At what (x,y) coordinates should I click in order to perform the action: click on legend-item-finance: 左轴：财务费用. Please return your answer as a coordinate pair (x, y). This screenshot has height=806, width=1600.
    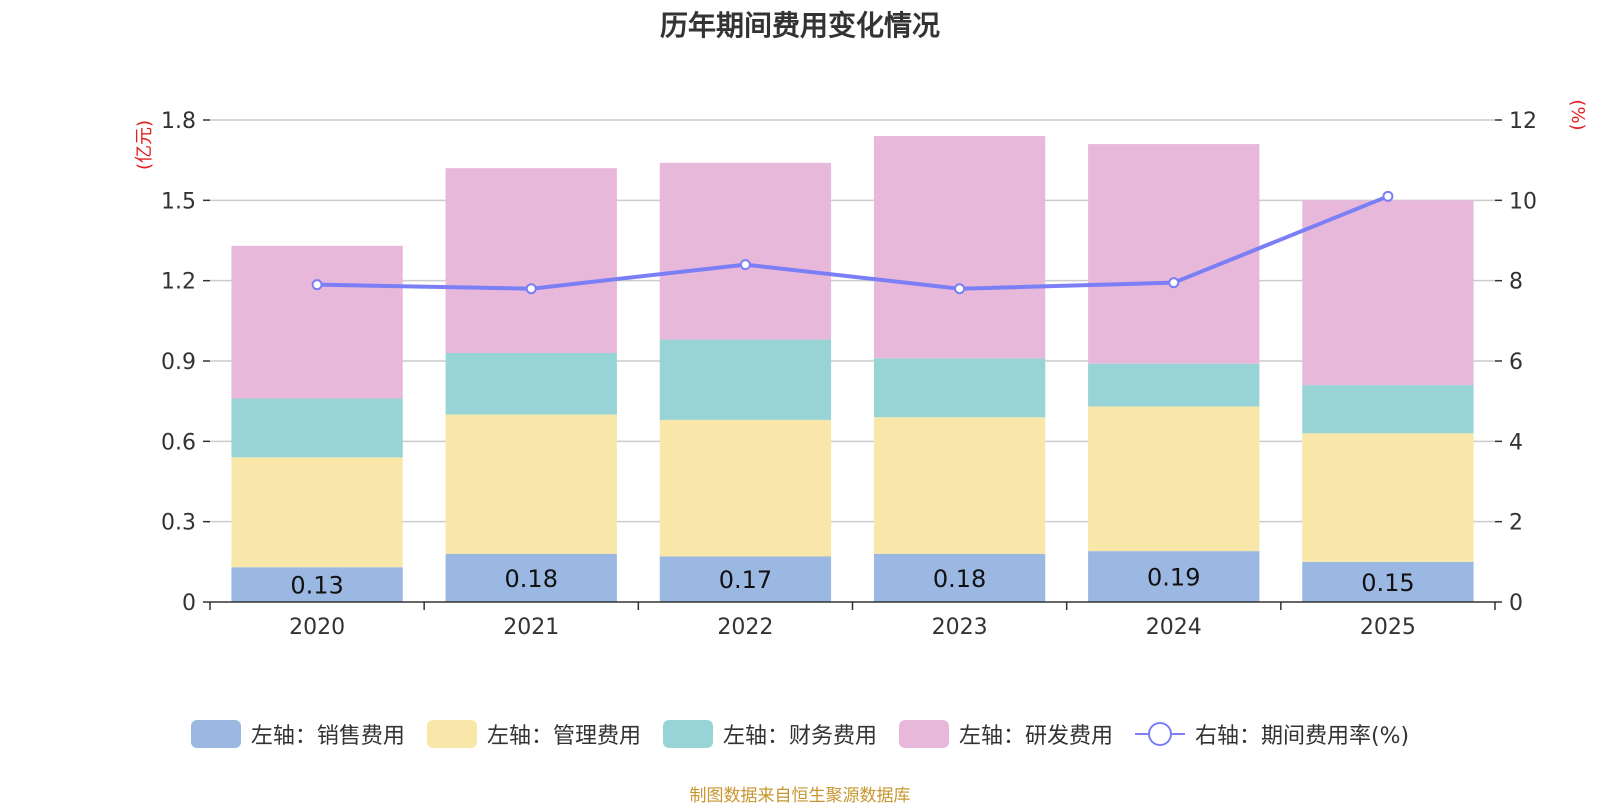
    Looking at the image, I should click on (769, 734).